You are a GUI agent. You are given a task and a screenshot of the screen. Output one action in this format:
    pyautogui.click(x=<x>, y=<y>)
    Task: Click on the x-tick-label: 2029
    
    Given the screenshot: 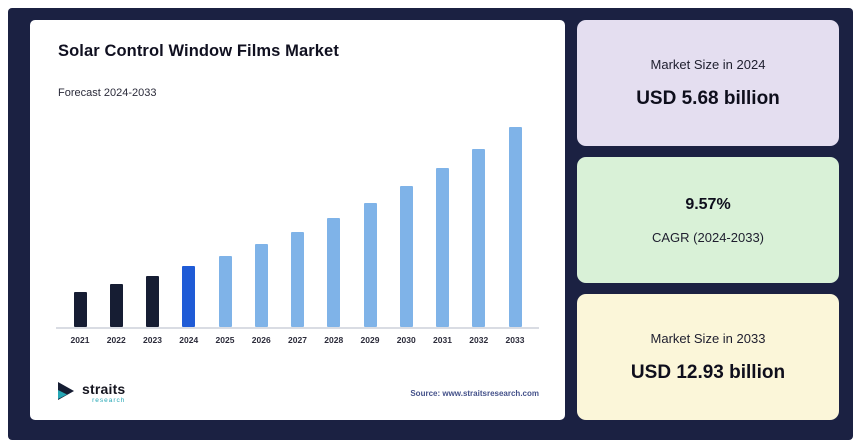 What is the action you would take?
    pyautogui.click(x=370, y=340)
    